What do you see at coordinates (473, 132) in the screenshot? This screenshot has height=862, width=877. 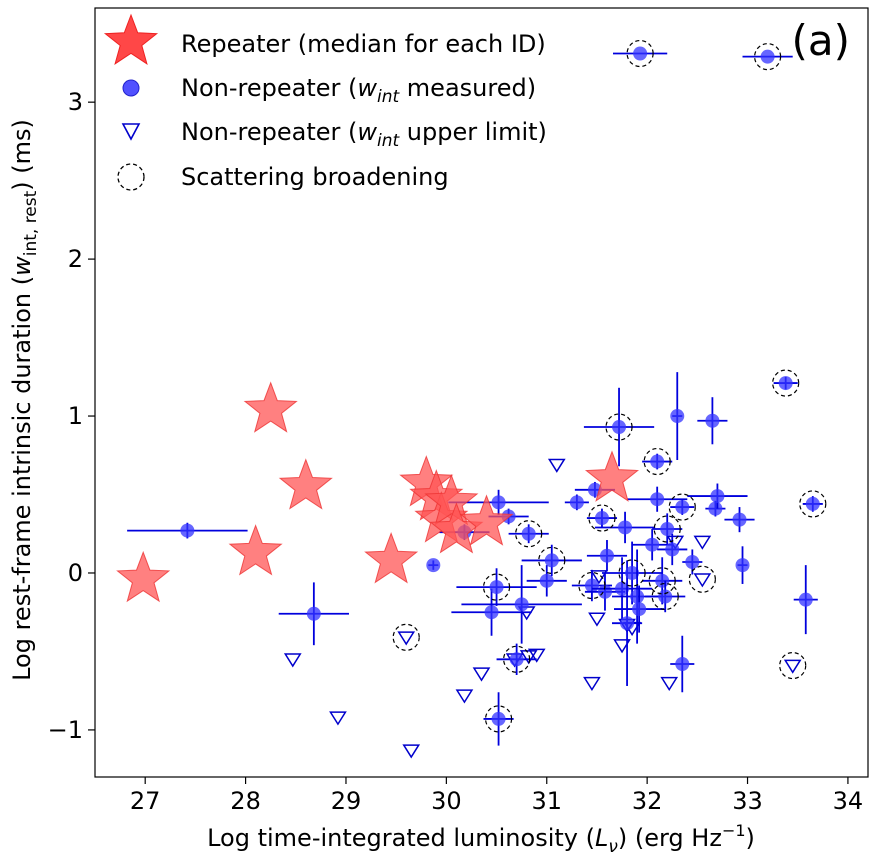 I see `legend-label-upper-part-2: upper limit)` at bounding box center [473, 132].